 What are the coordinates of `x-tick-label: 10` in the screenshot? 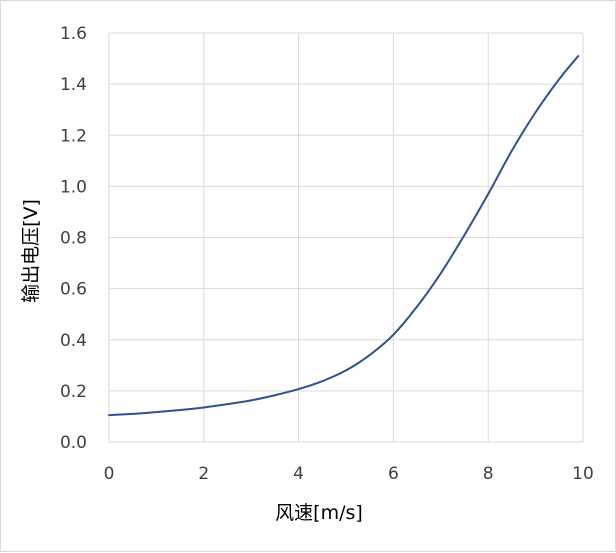 It's located at (583, 474).